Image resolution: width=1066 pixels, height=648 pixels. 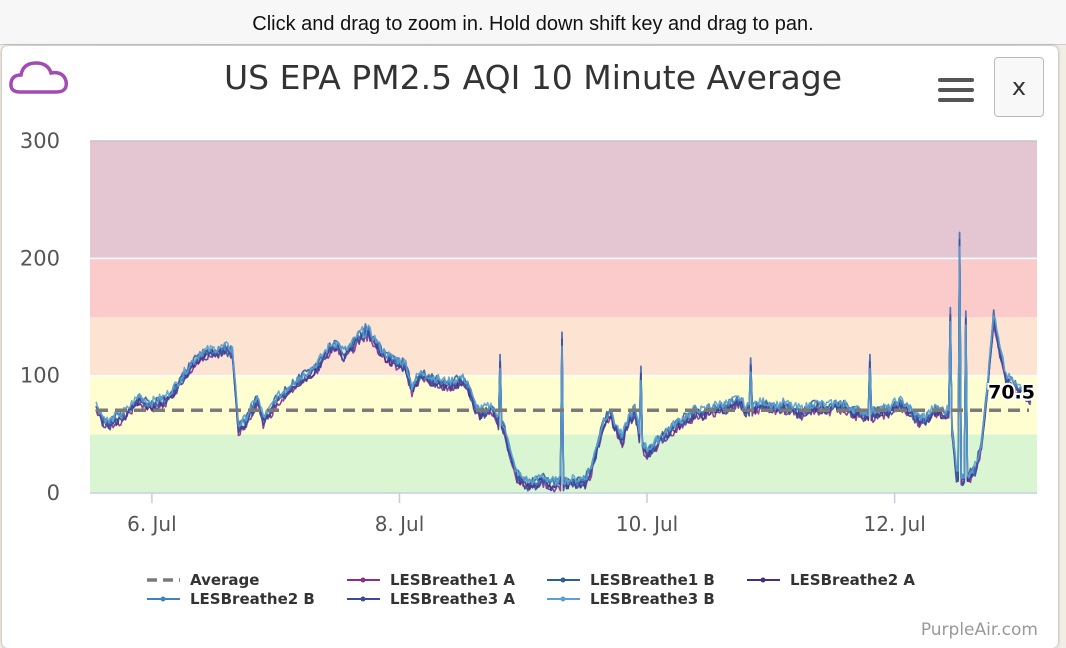 I want to click on y-tick-label: 200, so click(x=40, y=258).